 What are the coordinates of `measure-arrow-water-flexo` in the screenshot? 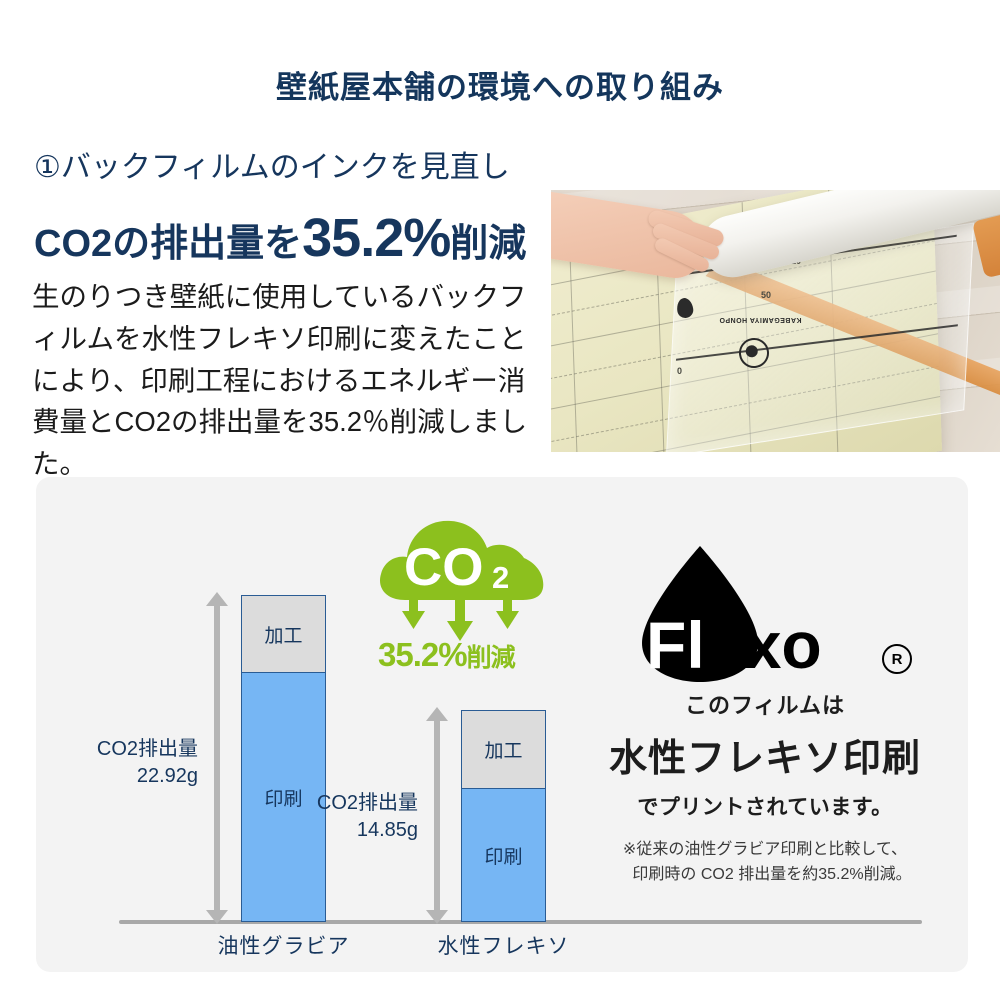 It's located at (437, 815).